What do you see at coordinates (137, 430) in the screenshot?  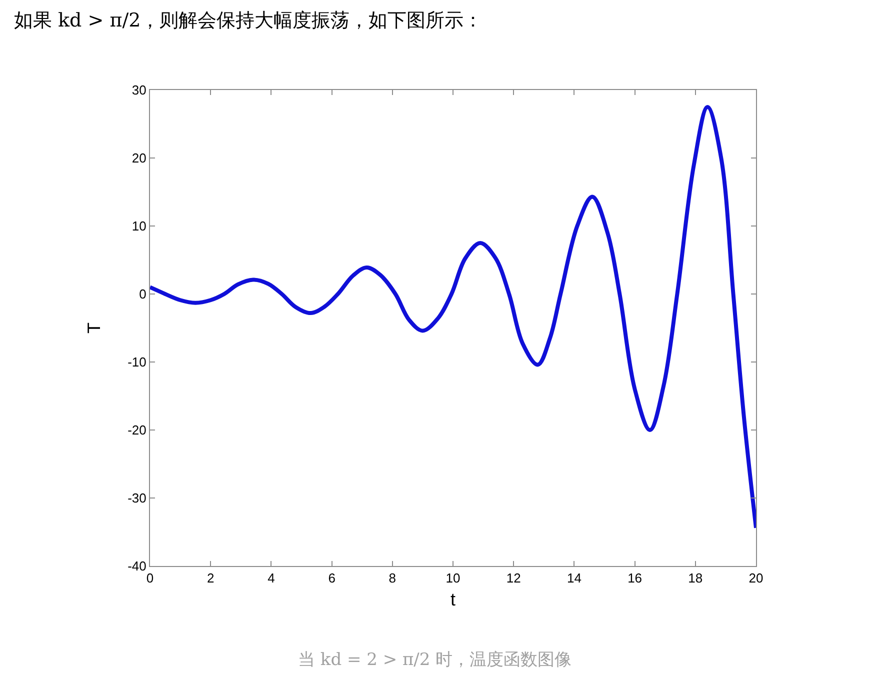 I see `y-tick-label: -20` at bounding box center [137, 430].